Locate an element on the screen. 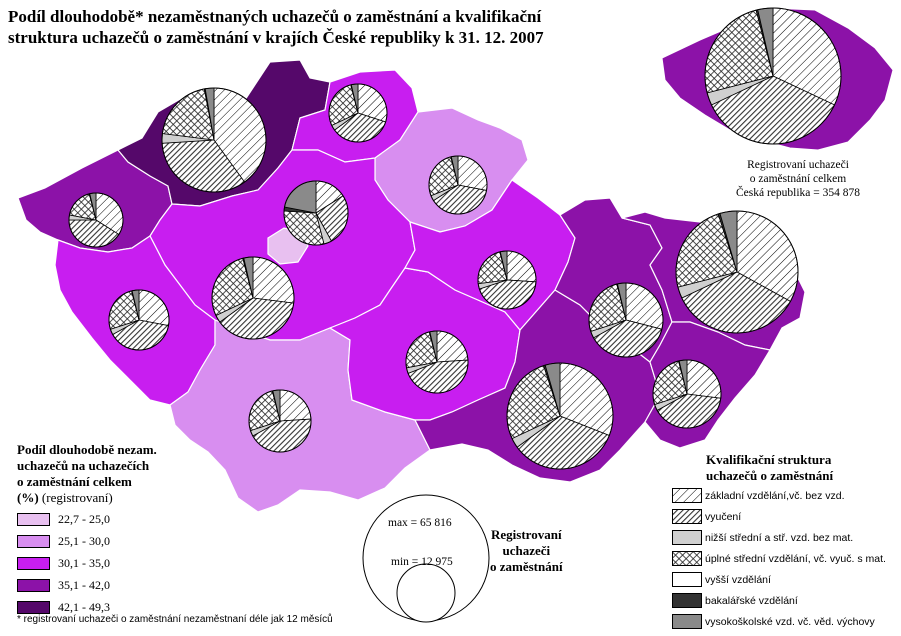 This screenshot has height=636, width=901. qual-legend-title-line1: Kvalifikační struktura is located at coordinates (769, 459).